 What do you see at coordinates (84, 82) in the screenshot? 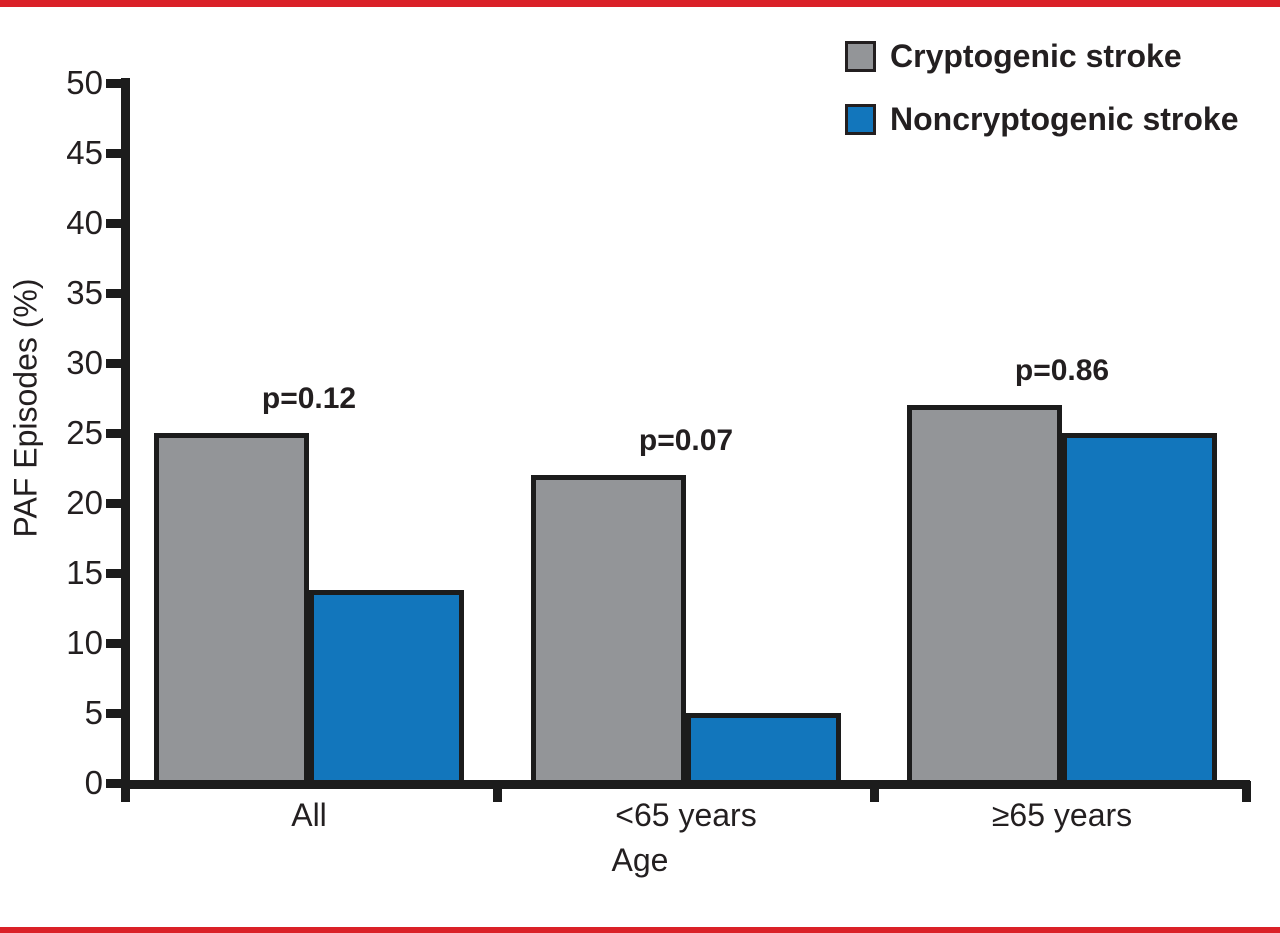
I see `y-tick-label: 50` at bounding box center [84, 82].